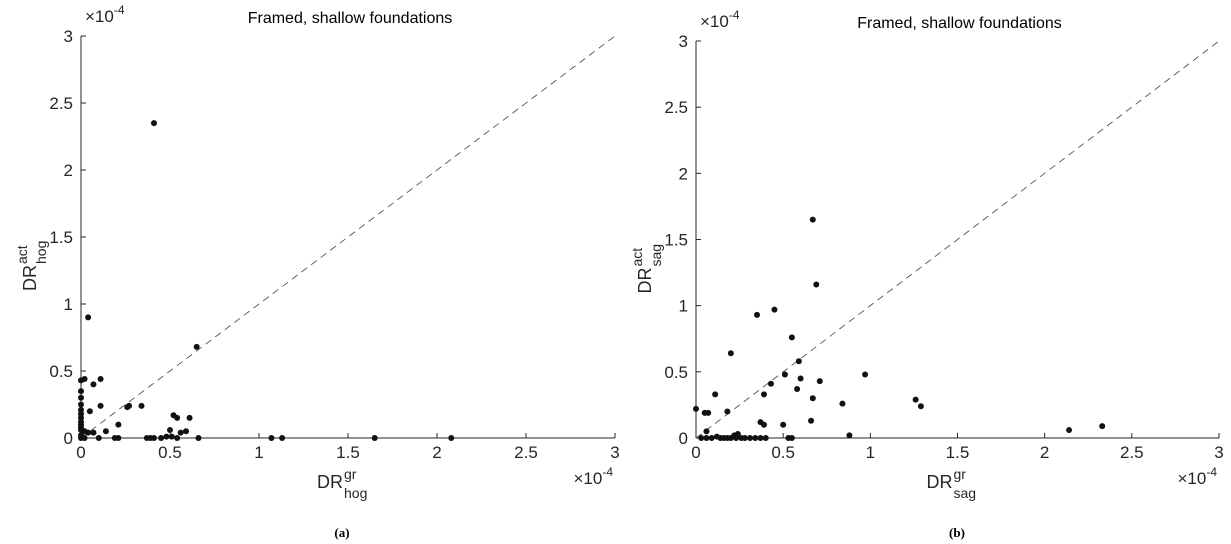  I want to click on x-exponent-label: ×10⁻⁴, so click(593, 476).